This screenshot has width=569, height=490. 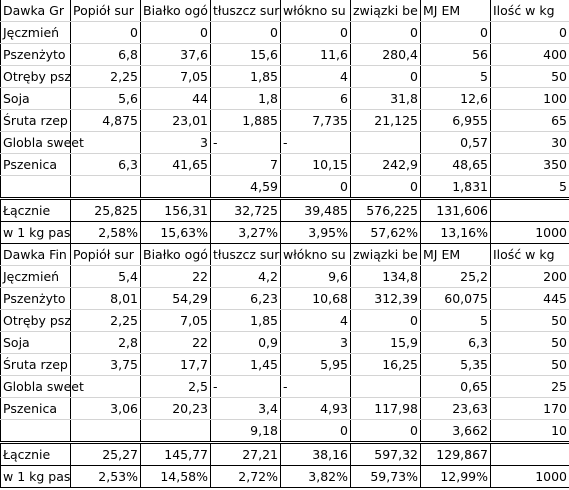 What do you see at coordinates (105, 276) in the screenshot?
I see `cell: 5,4` at bounding box center [105, 276].